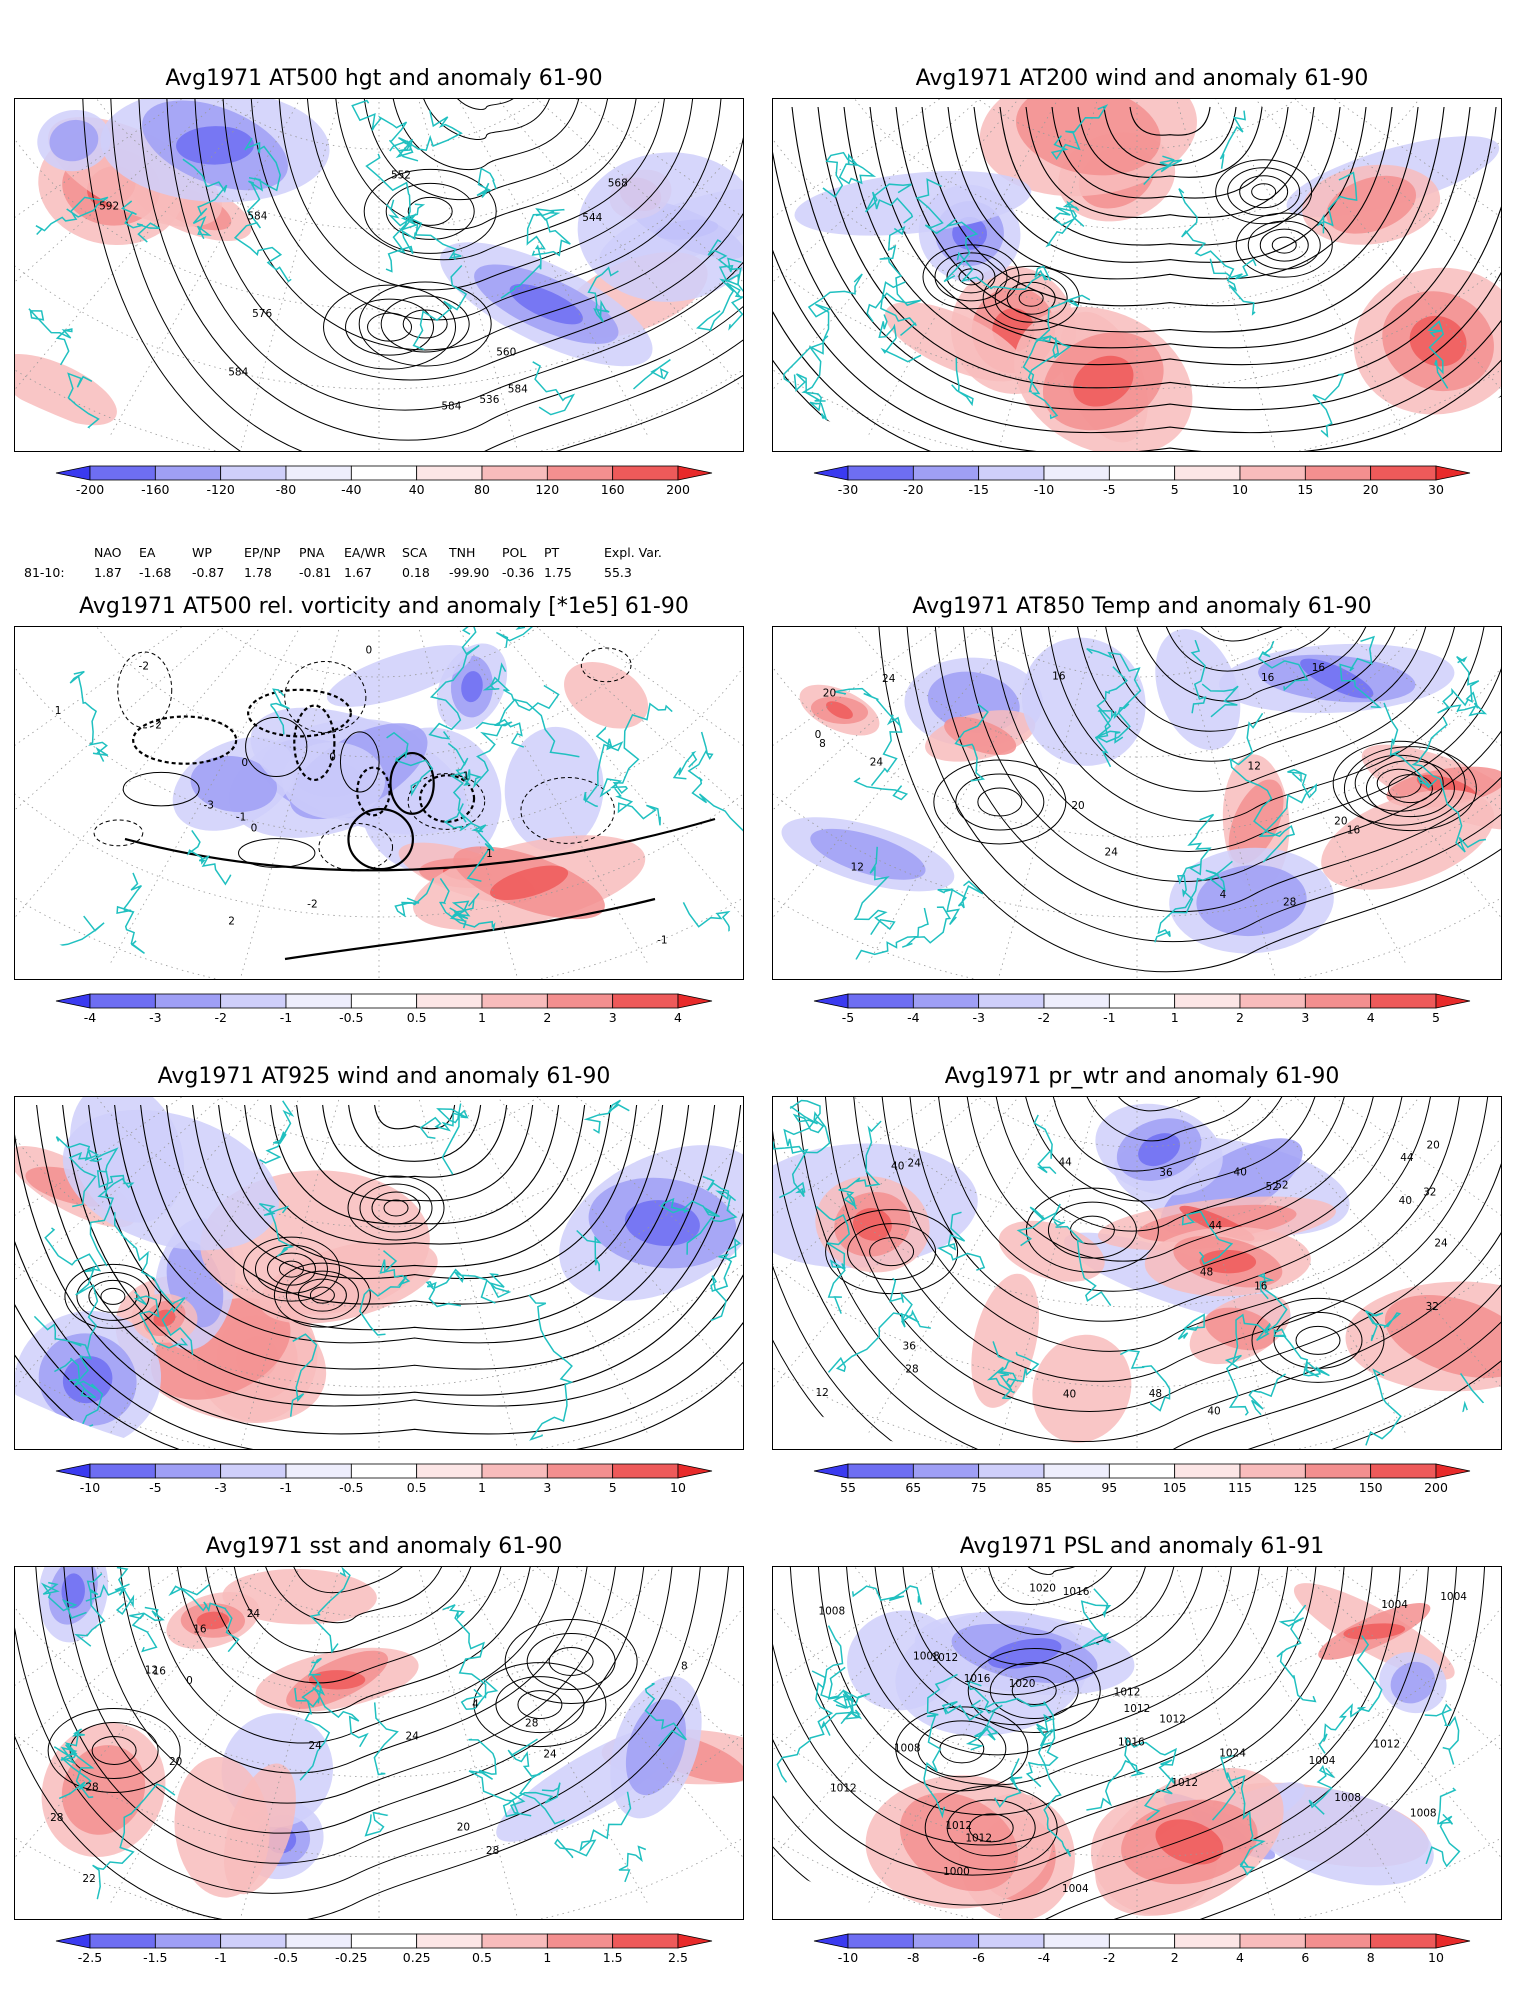  Describe the element at coordinates (469, 572) in the screenshot. I see `index-value: -99.90` at that location.